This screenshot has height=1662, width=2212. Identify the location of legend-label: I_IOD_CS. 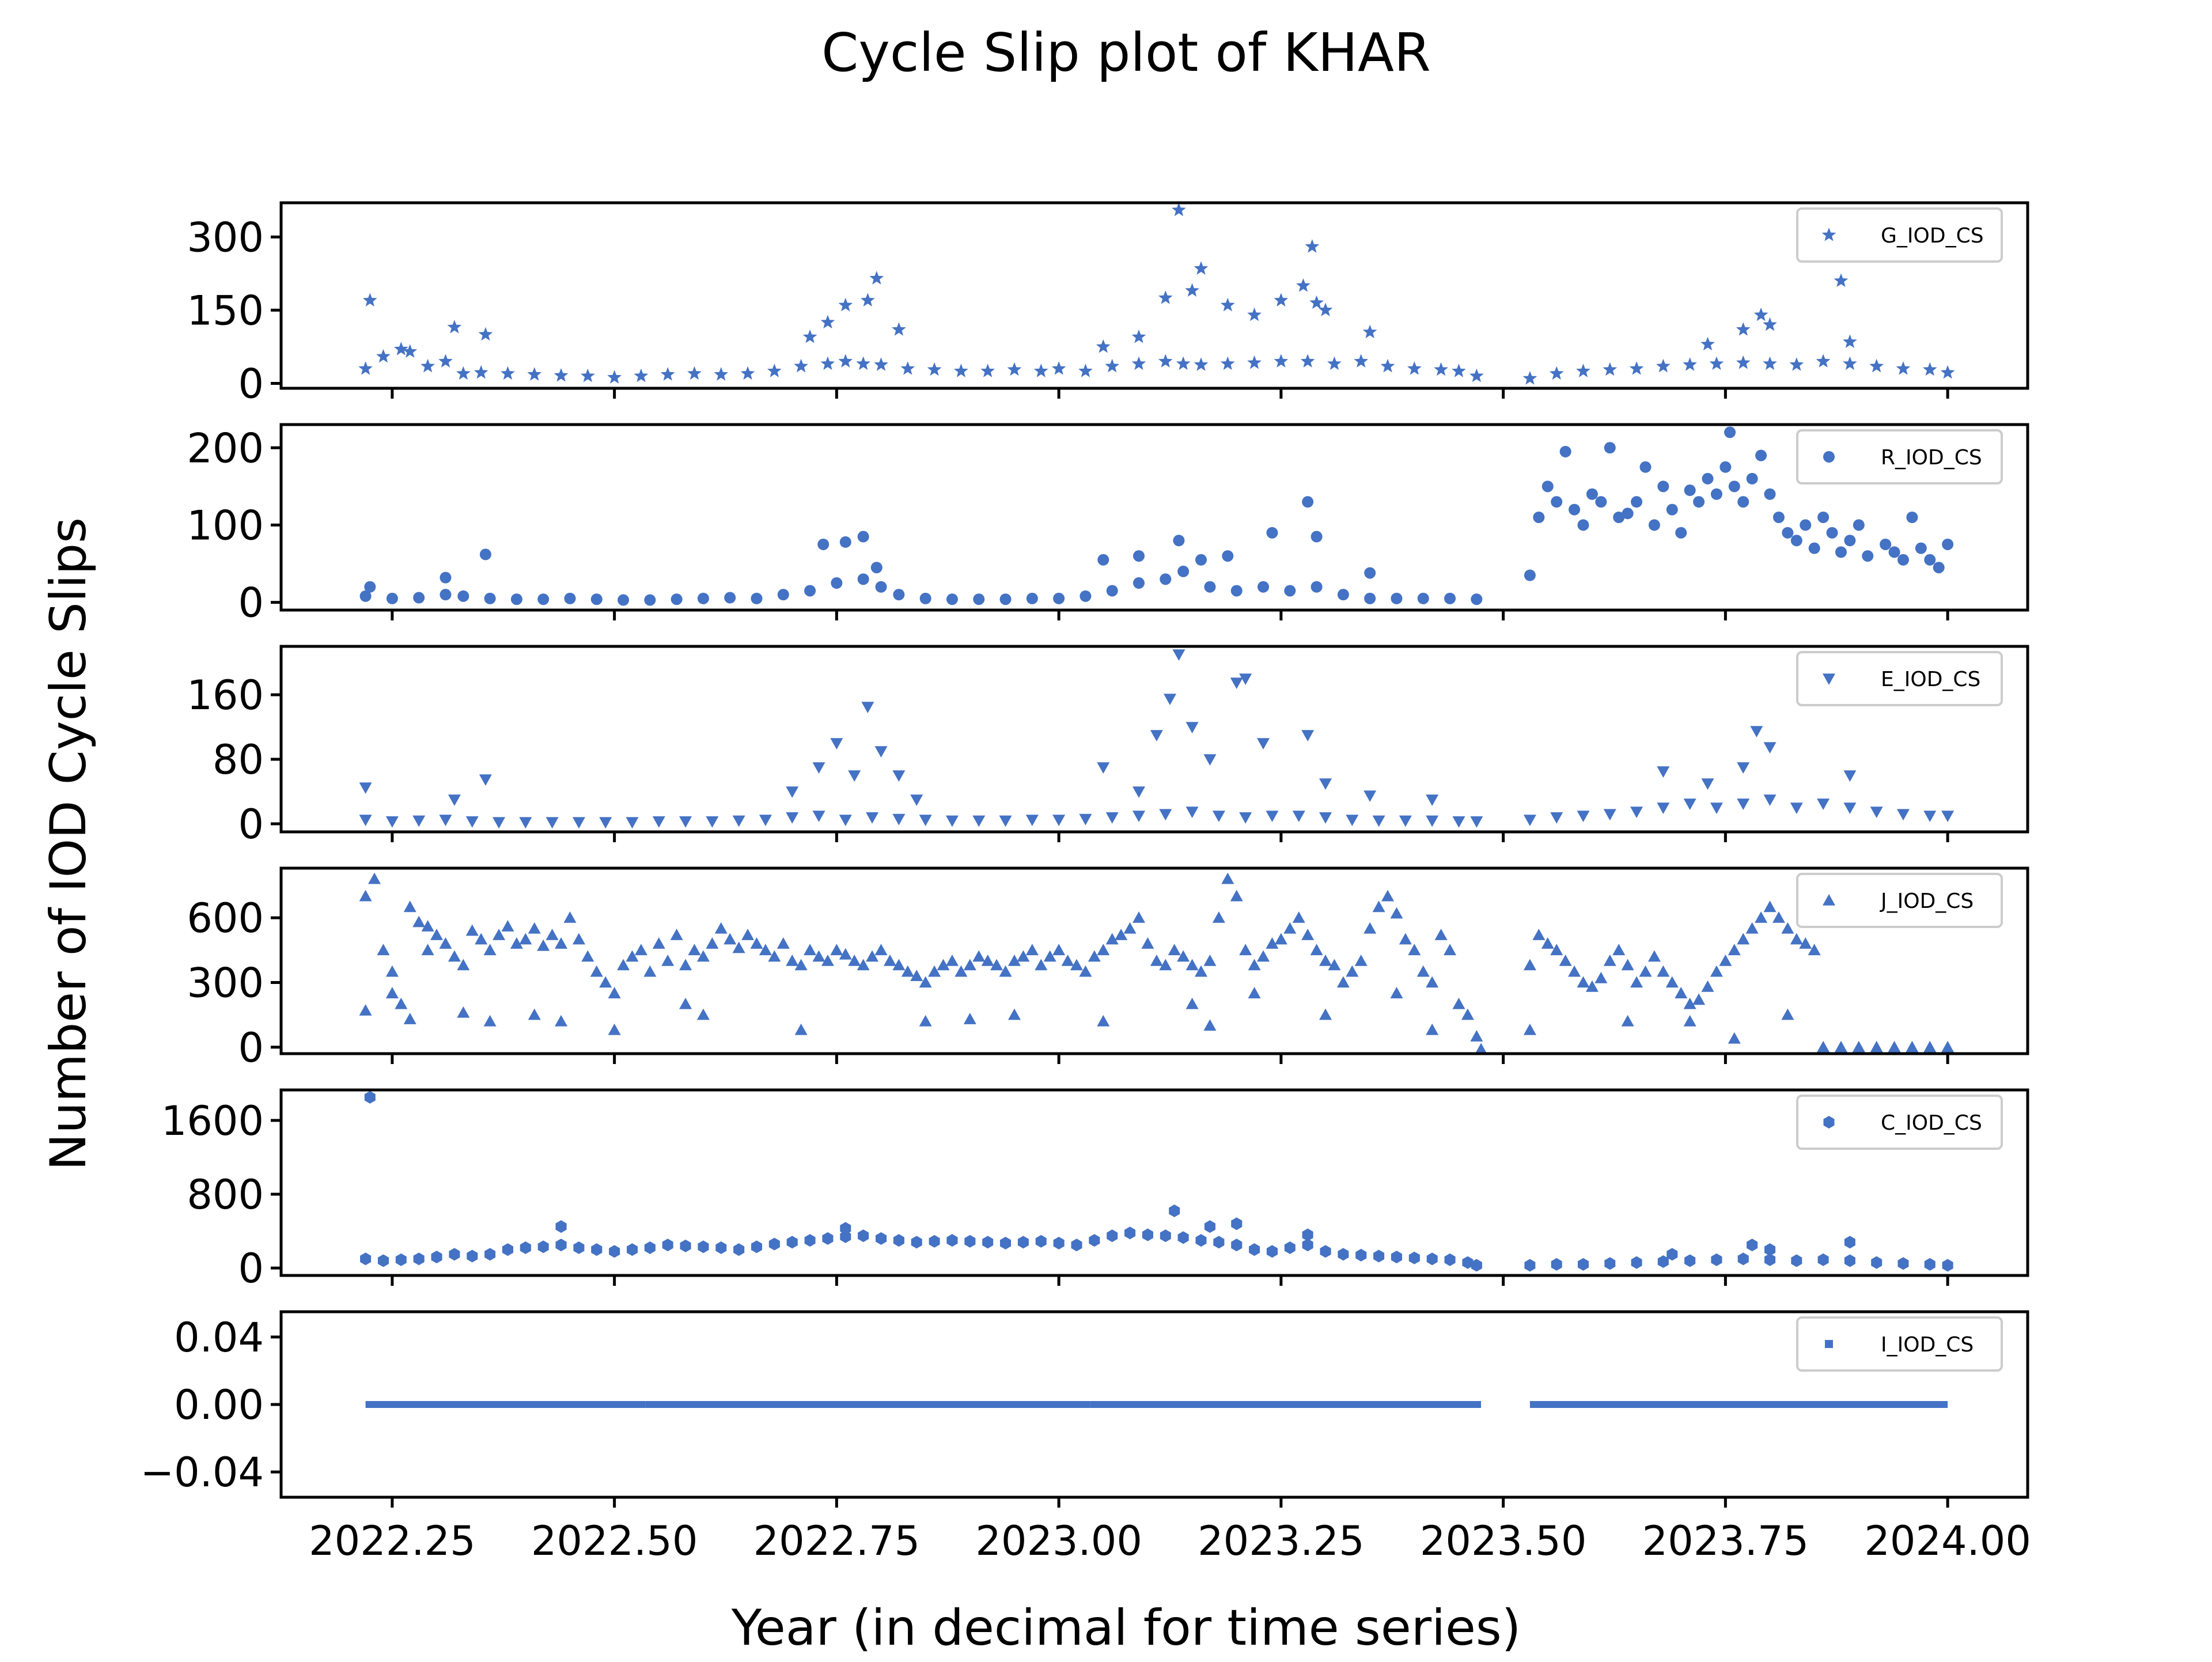
(1927, 1345).